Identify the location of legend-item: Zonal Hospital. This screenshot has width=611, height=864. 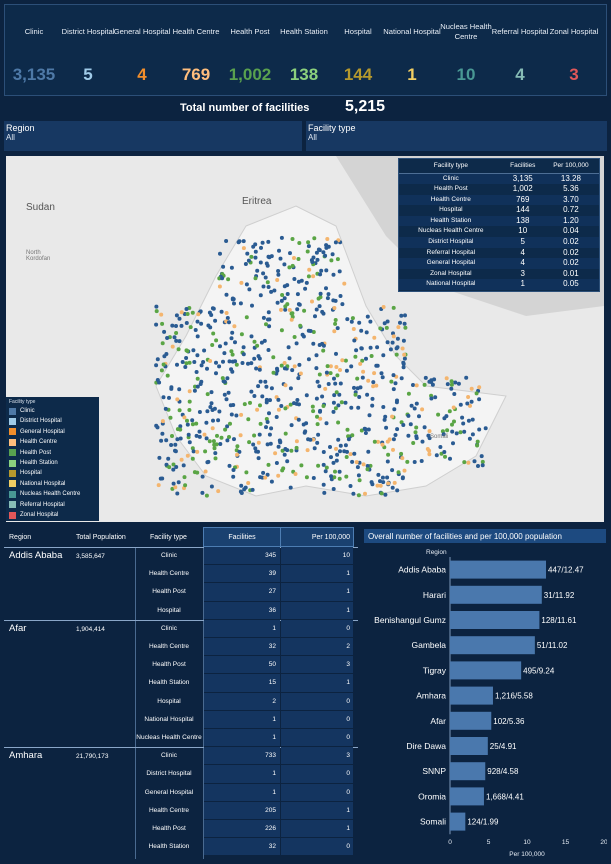
(33, 515).